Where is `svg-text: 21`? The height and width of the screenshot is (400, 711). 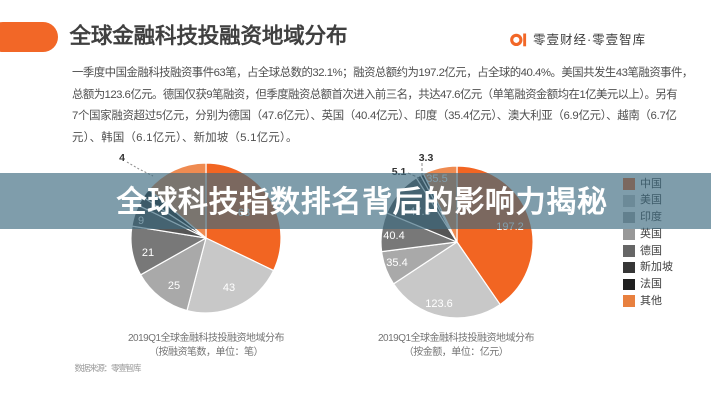 svg-text: 21 is located at coordinates (148, 253).